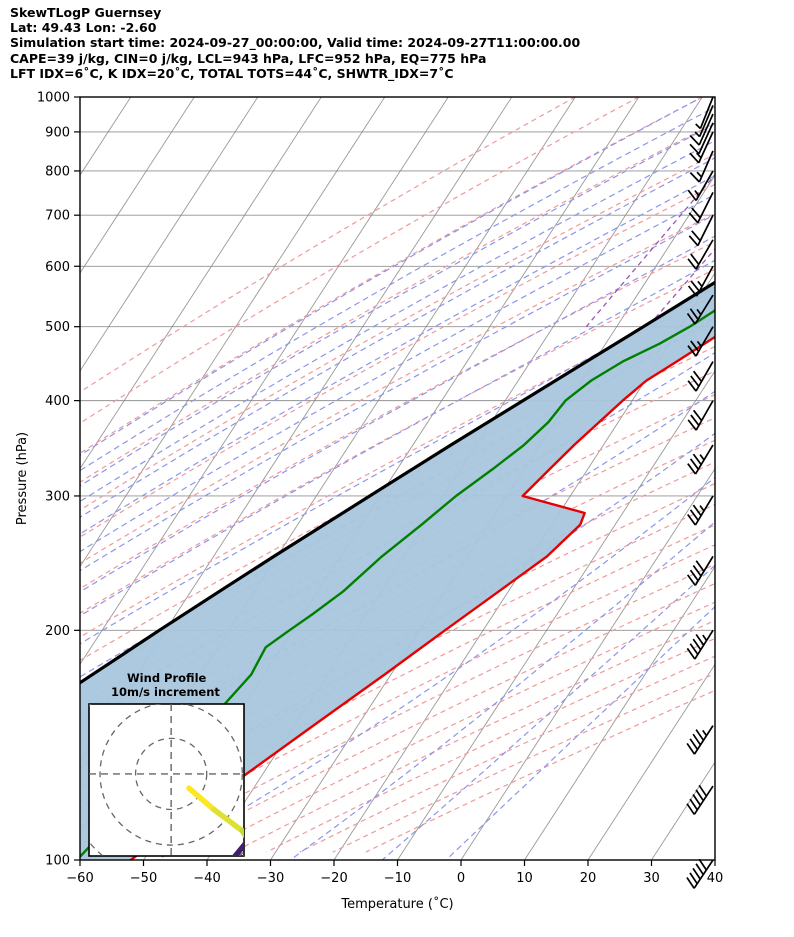  I want to click on y-tick-label: 600, so click(57, 267).